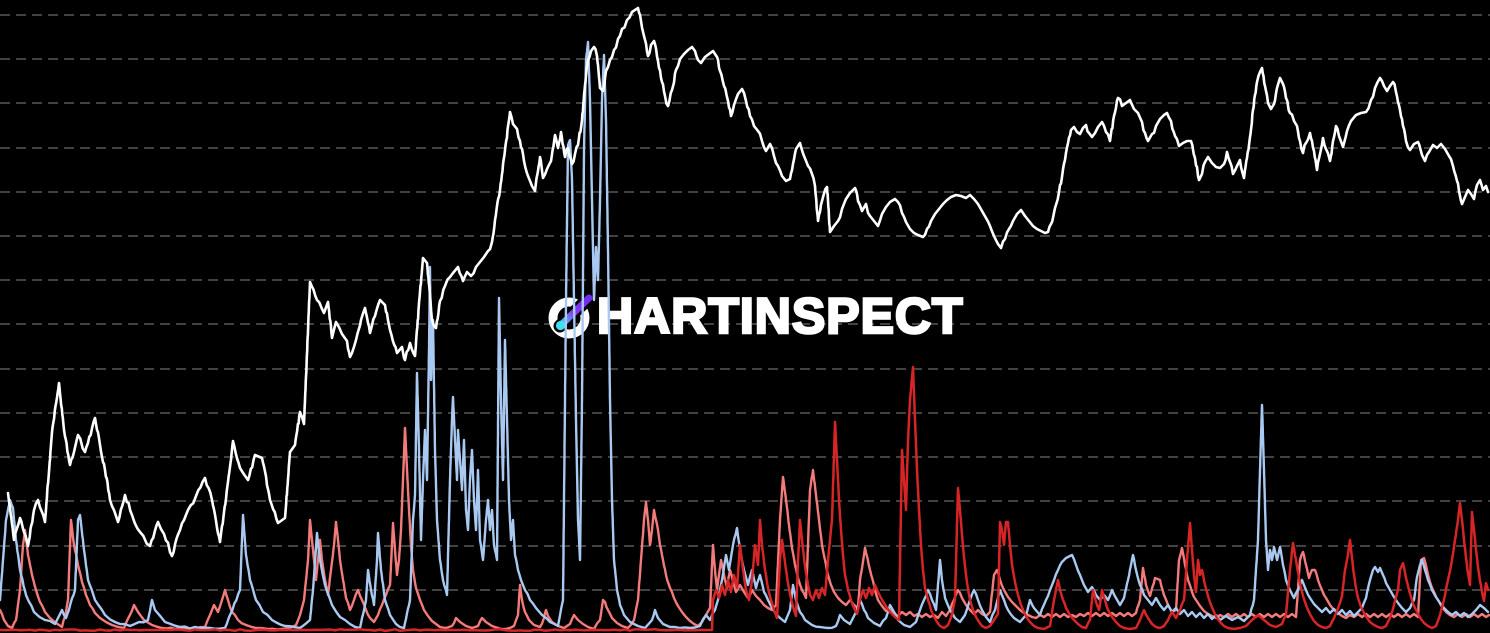 This screenshot has width=1490, height=633. Describe the element at coordinates (780, 316) in the screenshot. I see `watermark-text: HARTINSPECT` at that location.